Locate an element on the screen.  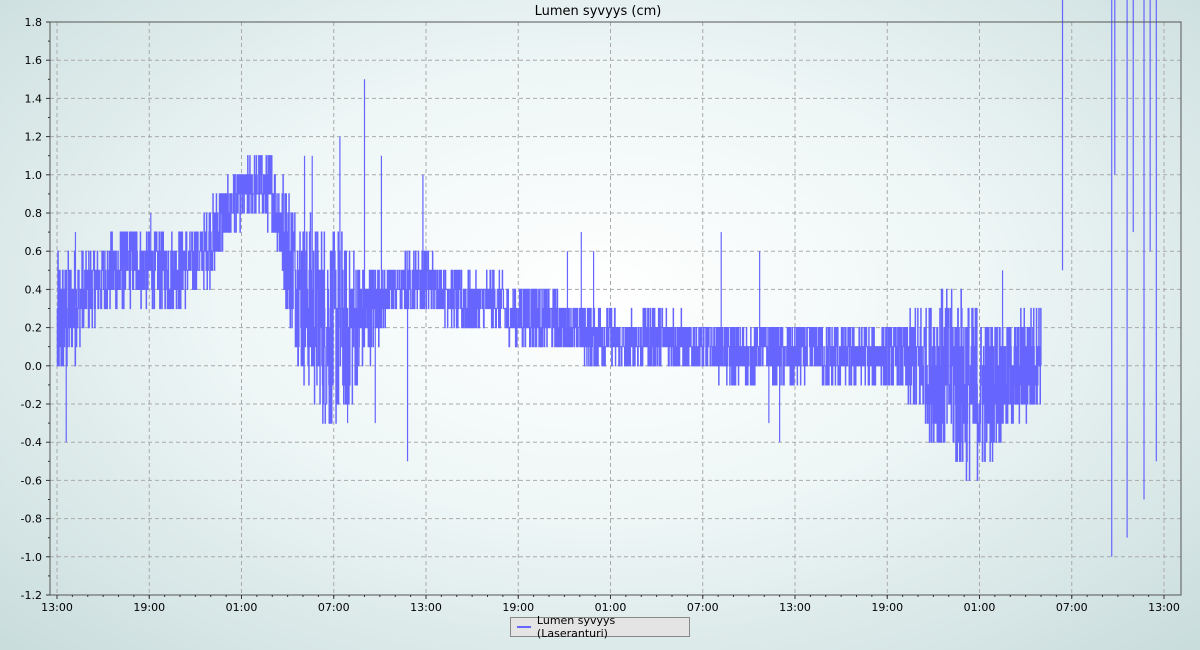
y-tick-label: 0.4 is located at coordinates (34, 289).